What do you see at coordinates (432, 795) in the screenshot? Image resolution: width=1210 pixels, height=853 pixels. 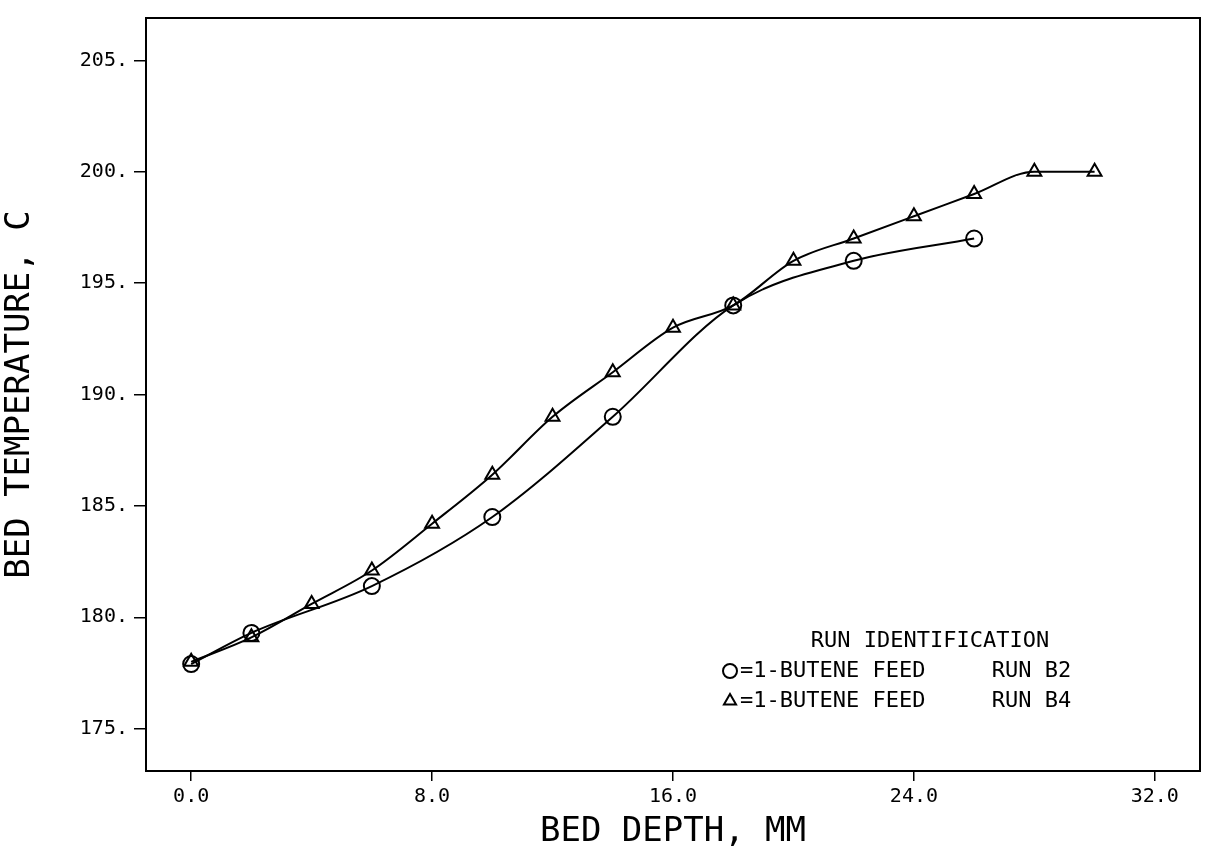 I see `x-tick-label: 8.0` at bounding box center [432, 795].